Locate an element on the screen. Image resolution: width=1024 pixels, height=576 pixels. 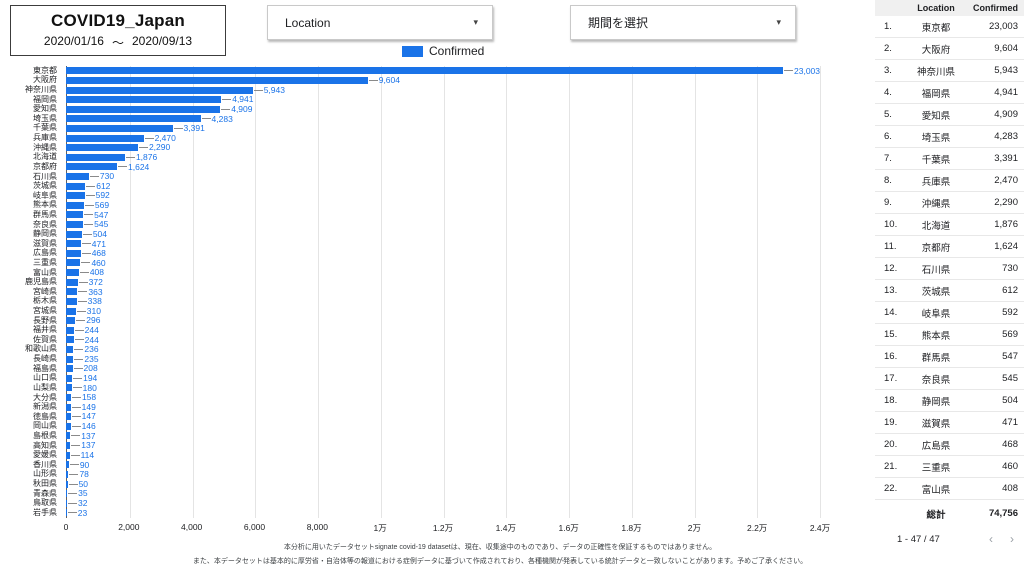
table-total-row: 総計 74,756 is located at coordinates (949, 513).